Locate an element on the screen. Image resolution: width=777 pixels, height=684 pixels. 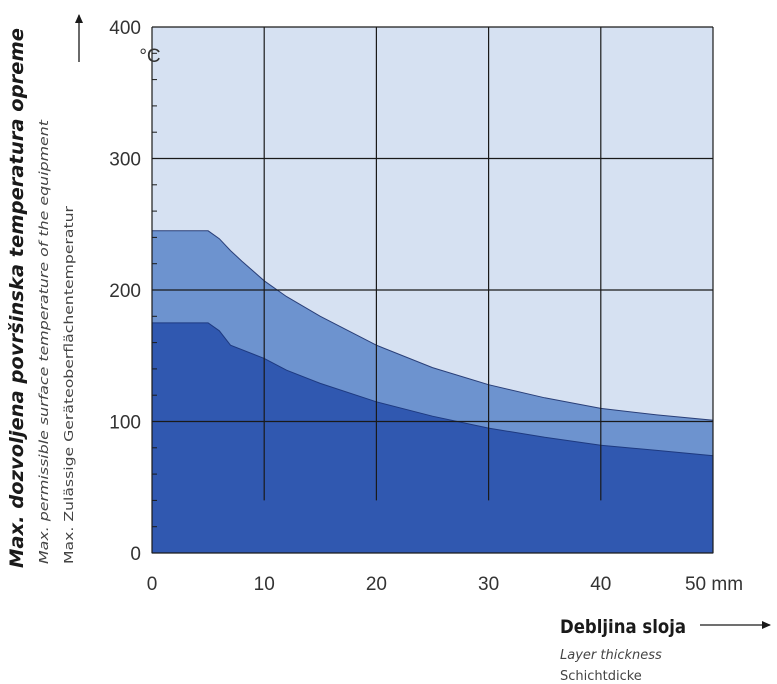
y-tick-label-300: 300 is located at coordinates (125, 160).